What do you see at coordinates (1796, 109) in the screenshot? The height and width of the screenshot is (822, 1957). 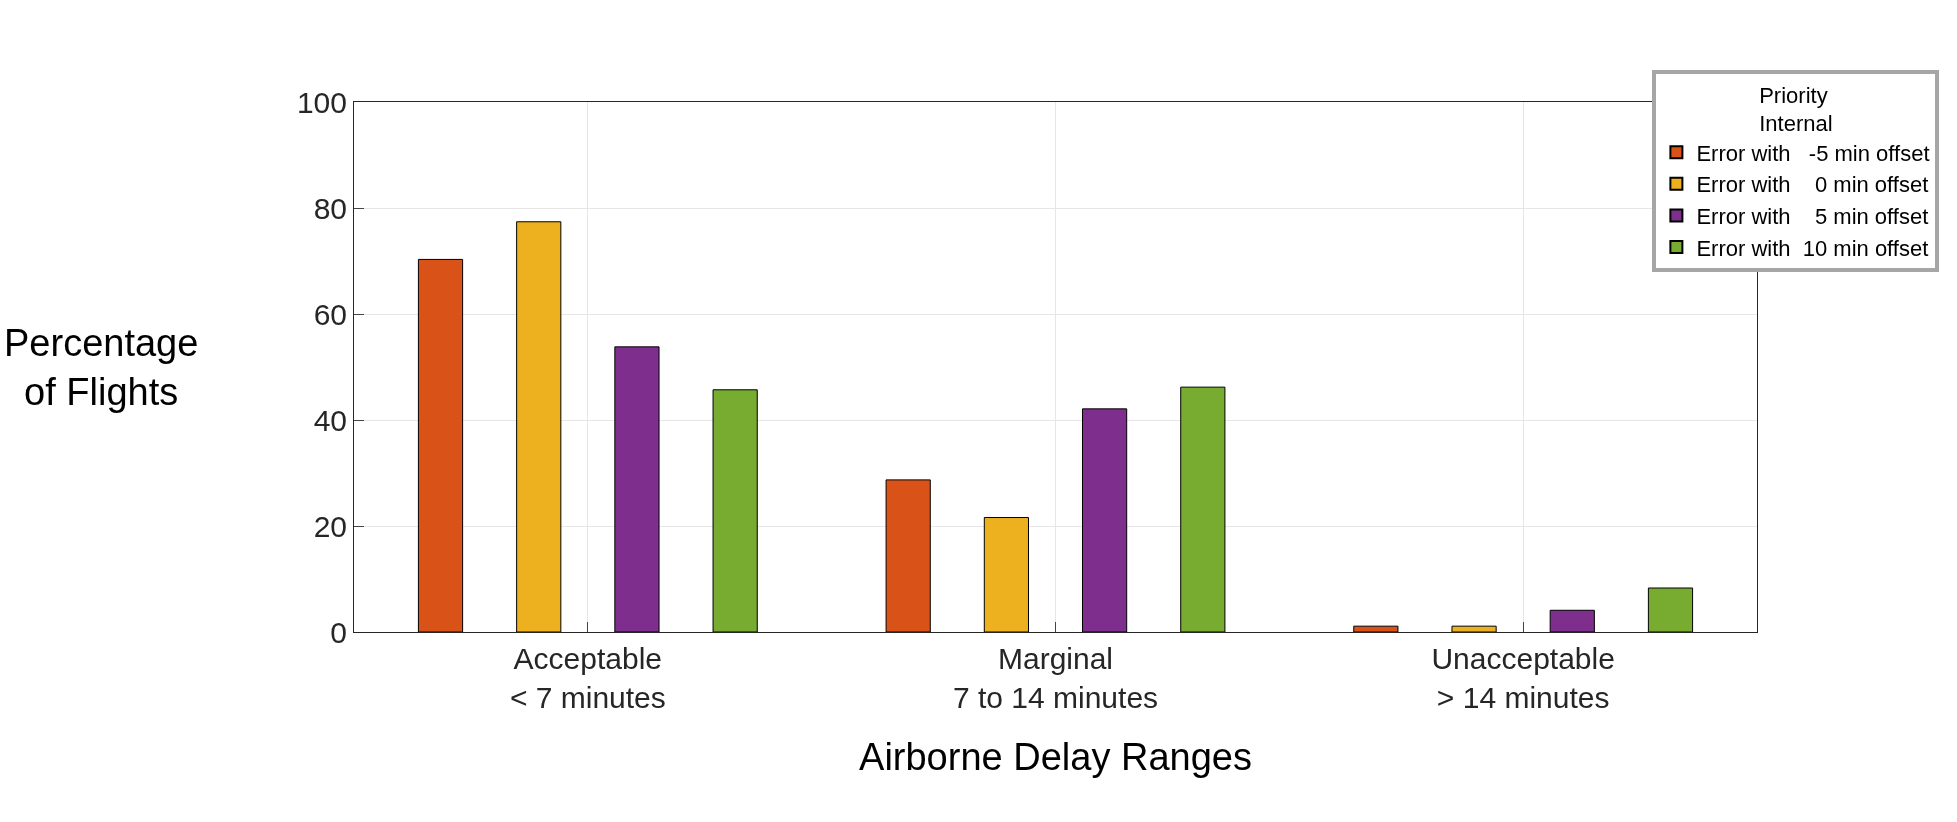 I see `legend-title: Priority Internal` at bounding box center [1796, 109].